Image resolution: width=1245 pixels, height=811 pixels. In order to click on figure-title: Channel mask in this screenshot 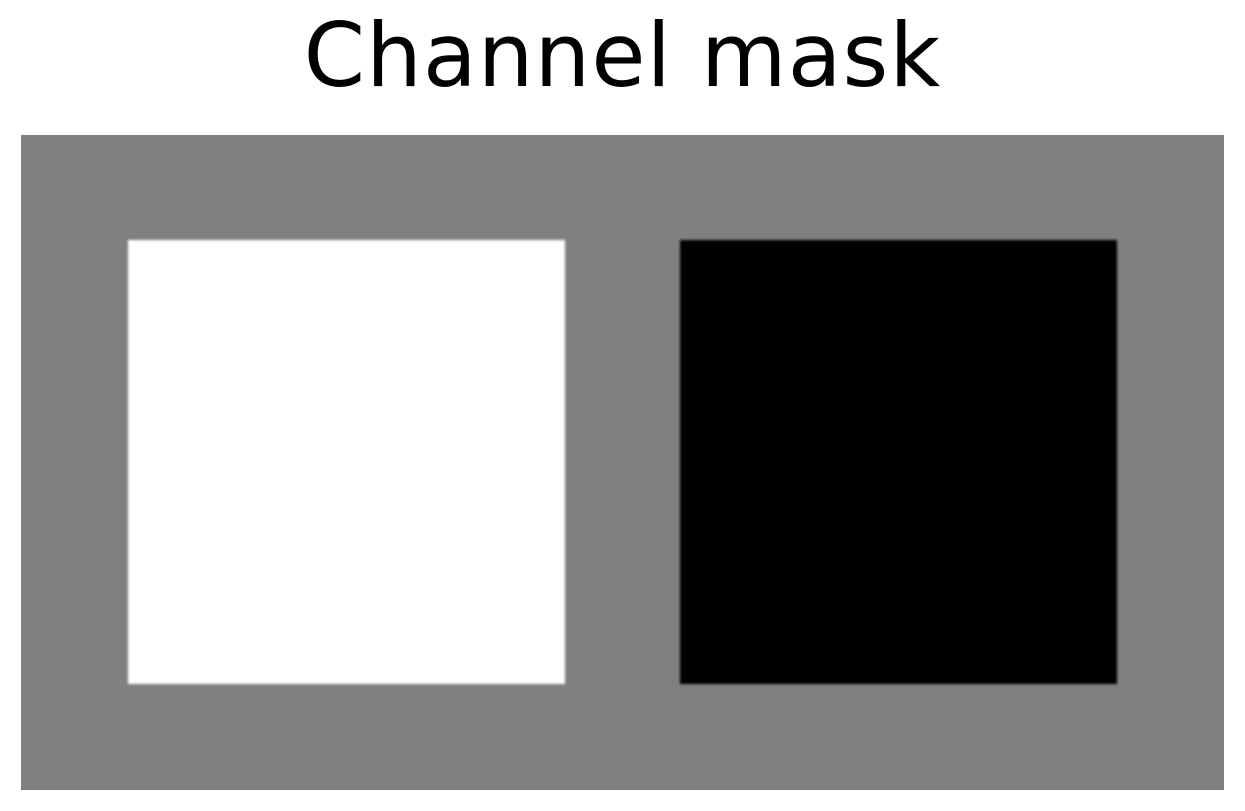, I will do `click(622, 55)`.